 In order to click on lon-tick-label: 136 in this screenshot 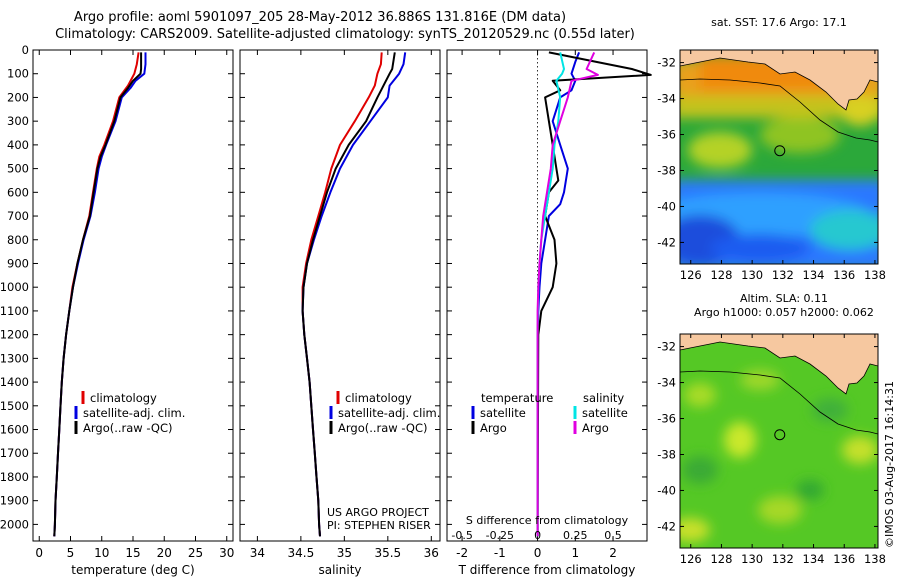, I will do `click(844, 559)`.